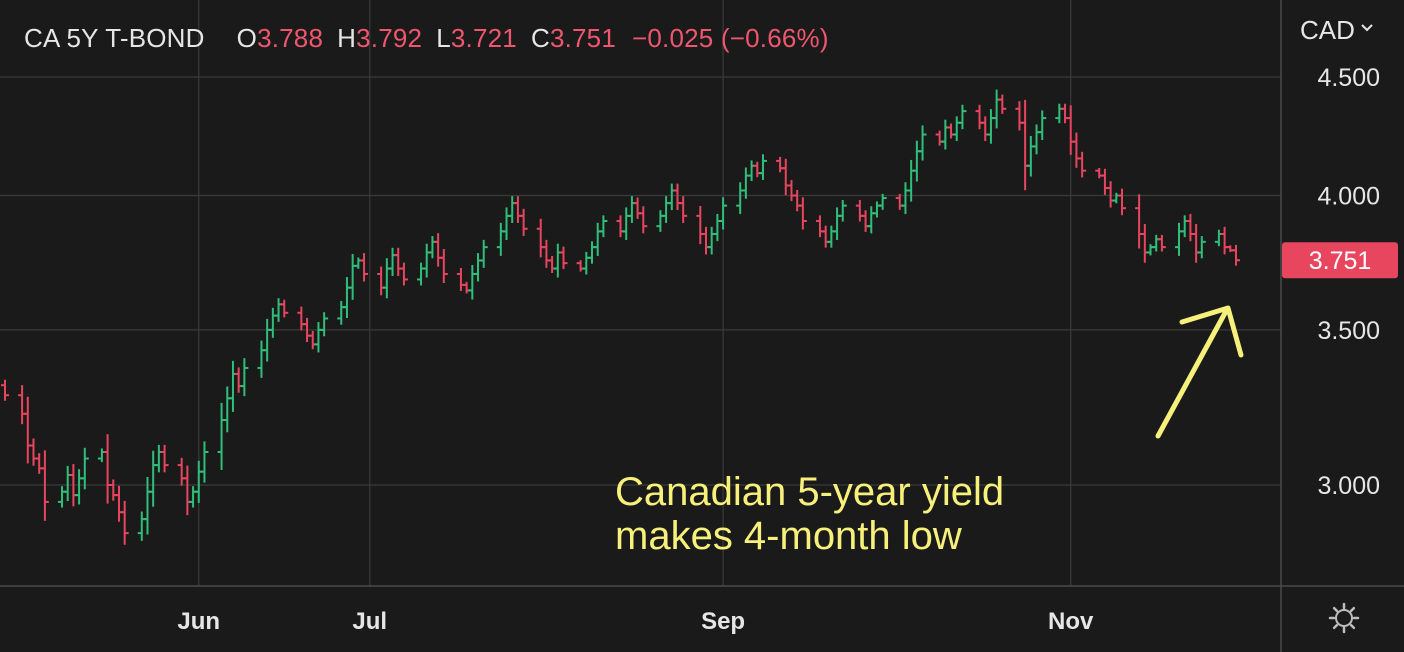 Image resolution: width=1404 pixels, height=652 pixels. I want to click on y-tick-label: 4.500, so click(1348, 78).